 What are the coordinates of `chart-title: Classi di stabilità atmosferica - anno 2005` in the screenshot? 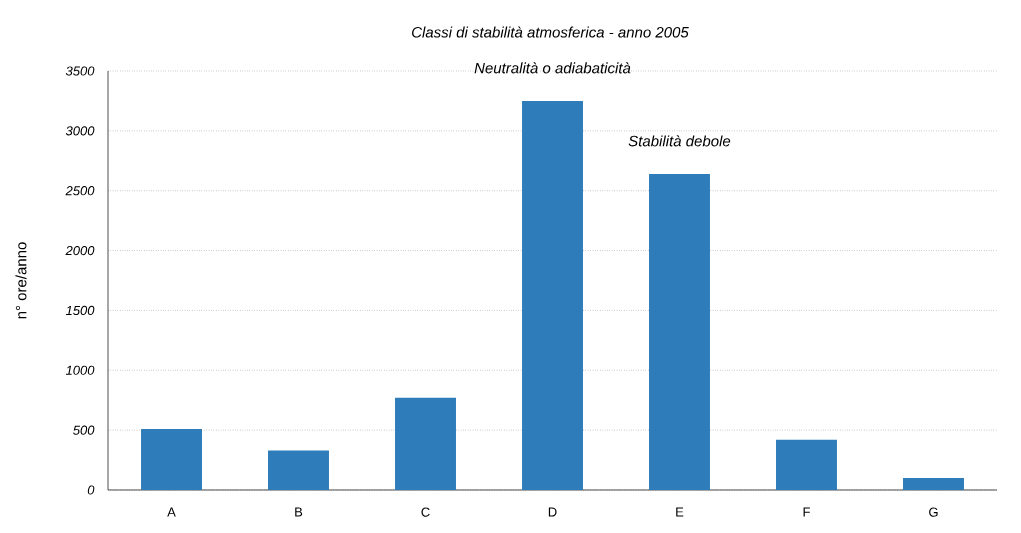 It's located at (550, 32).